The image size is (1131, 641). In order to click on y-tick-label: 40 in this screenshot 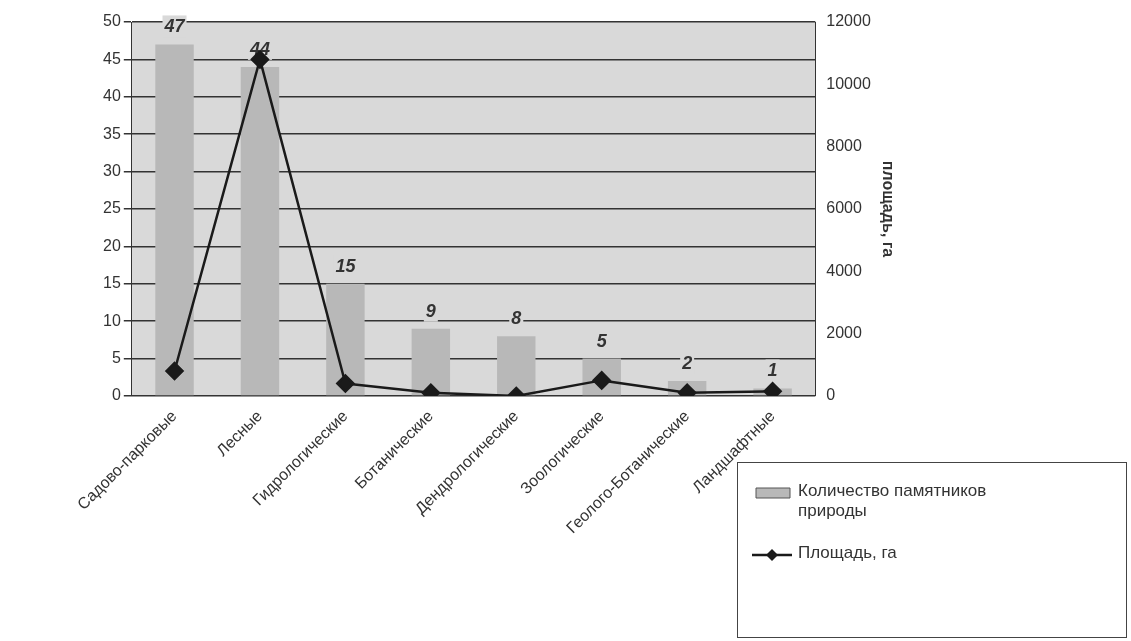, I will do `click(112, 96)`.